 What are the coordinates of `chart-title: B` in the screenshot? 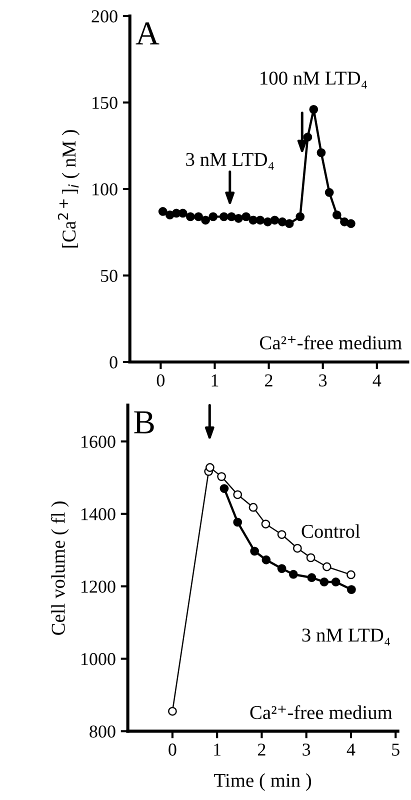 It's located at (144, 422).